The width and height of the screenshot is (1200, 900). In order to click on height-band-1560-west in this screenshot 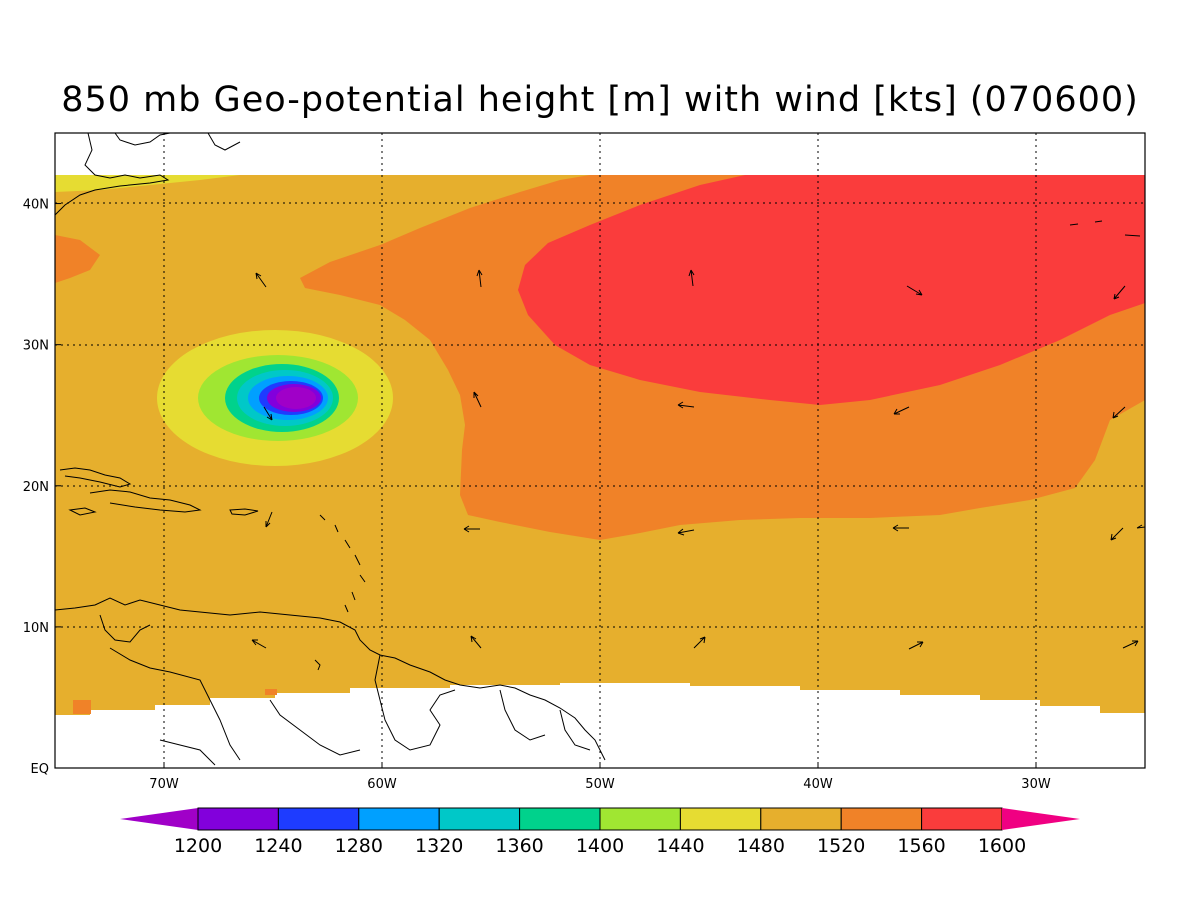, I will do `click(77, 259)`.